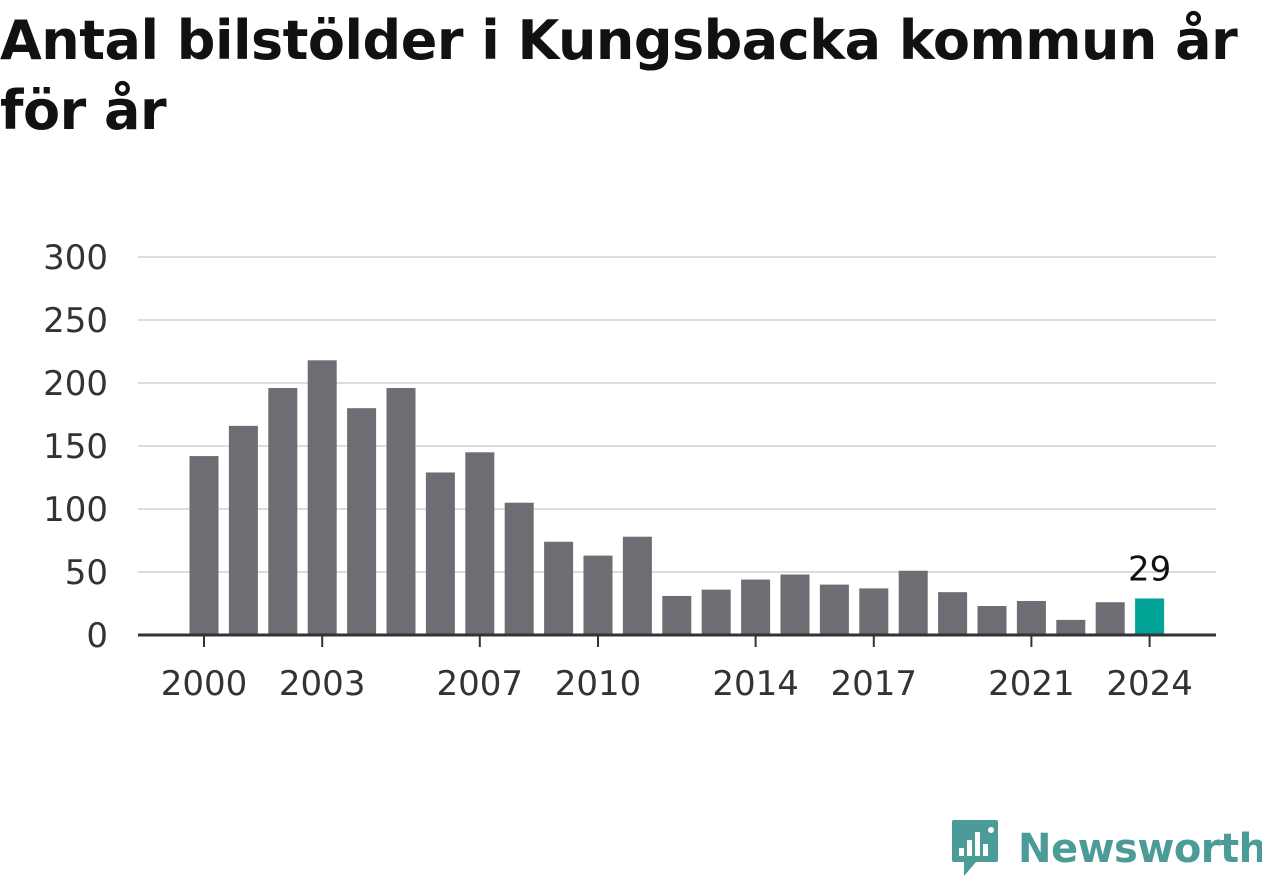  I want to click on y-tick-label: 50, so click(86, 573).